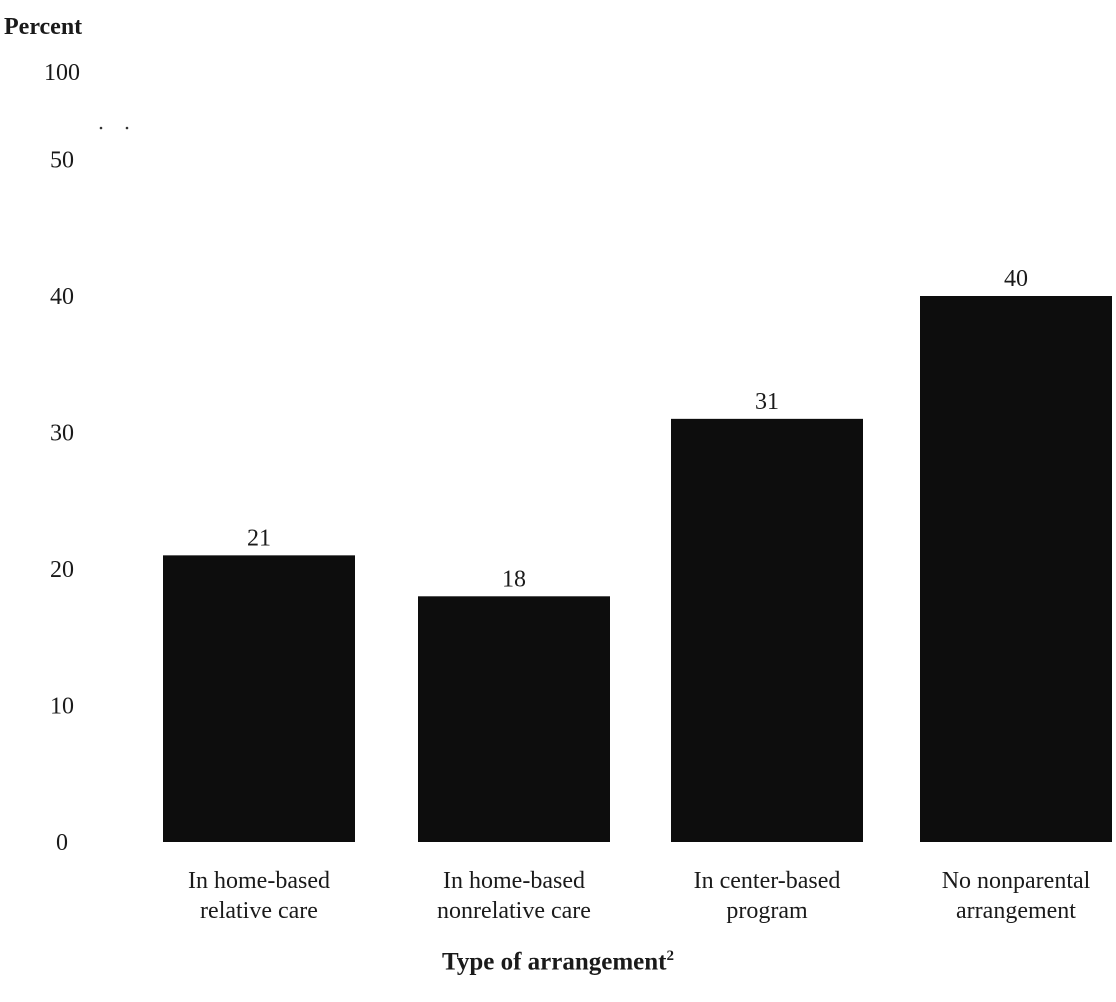 The image size is (1116, 1002). Describe the element at coordinates (62, 843) in the screenshot. I see `y-tick-label: 0` at that location.